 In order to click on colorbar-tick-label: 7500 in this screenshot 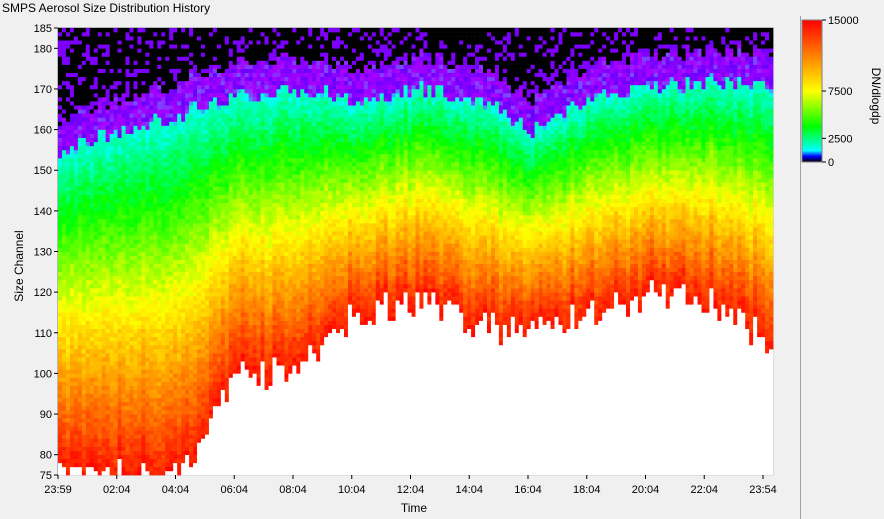, I will do `click(840, 92)`.